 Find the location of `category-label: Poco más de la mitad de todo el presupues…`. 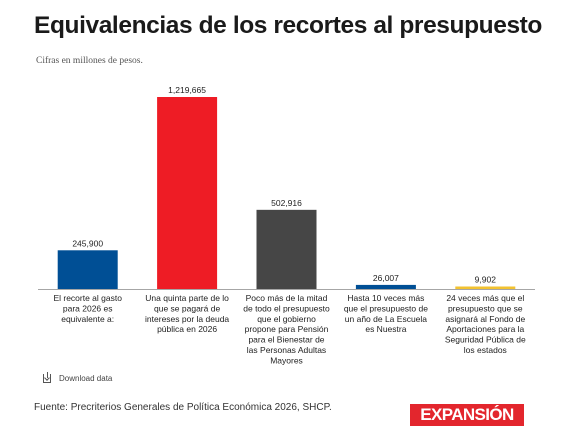

category-label: Poco más de la mitad de todo el presupues… is located at coordinates (286, 329).